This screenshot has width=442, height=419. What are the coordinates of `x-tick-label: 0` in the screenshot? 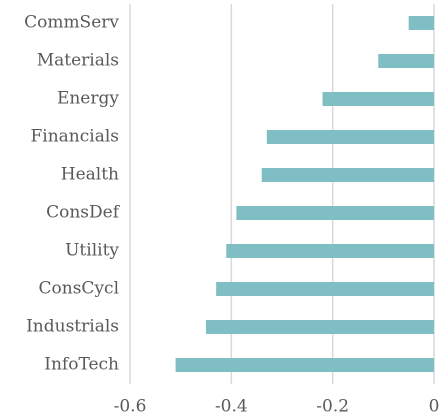 It's located at (434, 407).